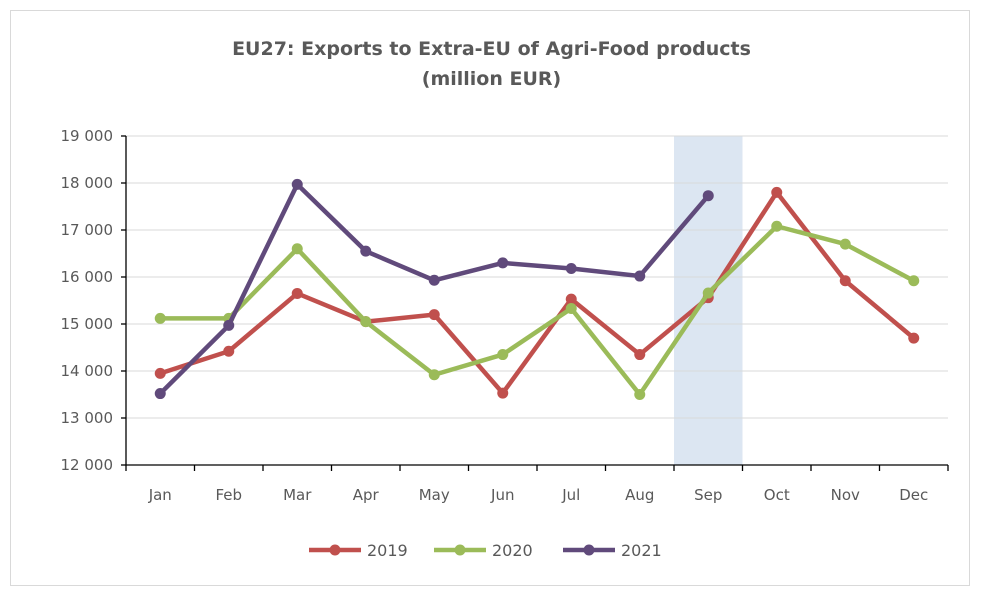  What do you see at coordinates (160, 373) in the screenshot?
I see `point-2019-Jan` at bounding box center [160, 373].